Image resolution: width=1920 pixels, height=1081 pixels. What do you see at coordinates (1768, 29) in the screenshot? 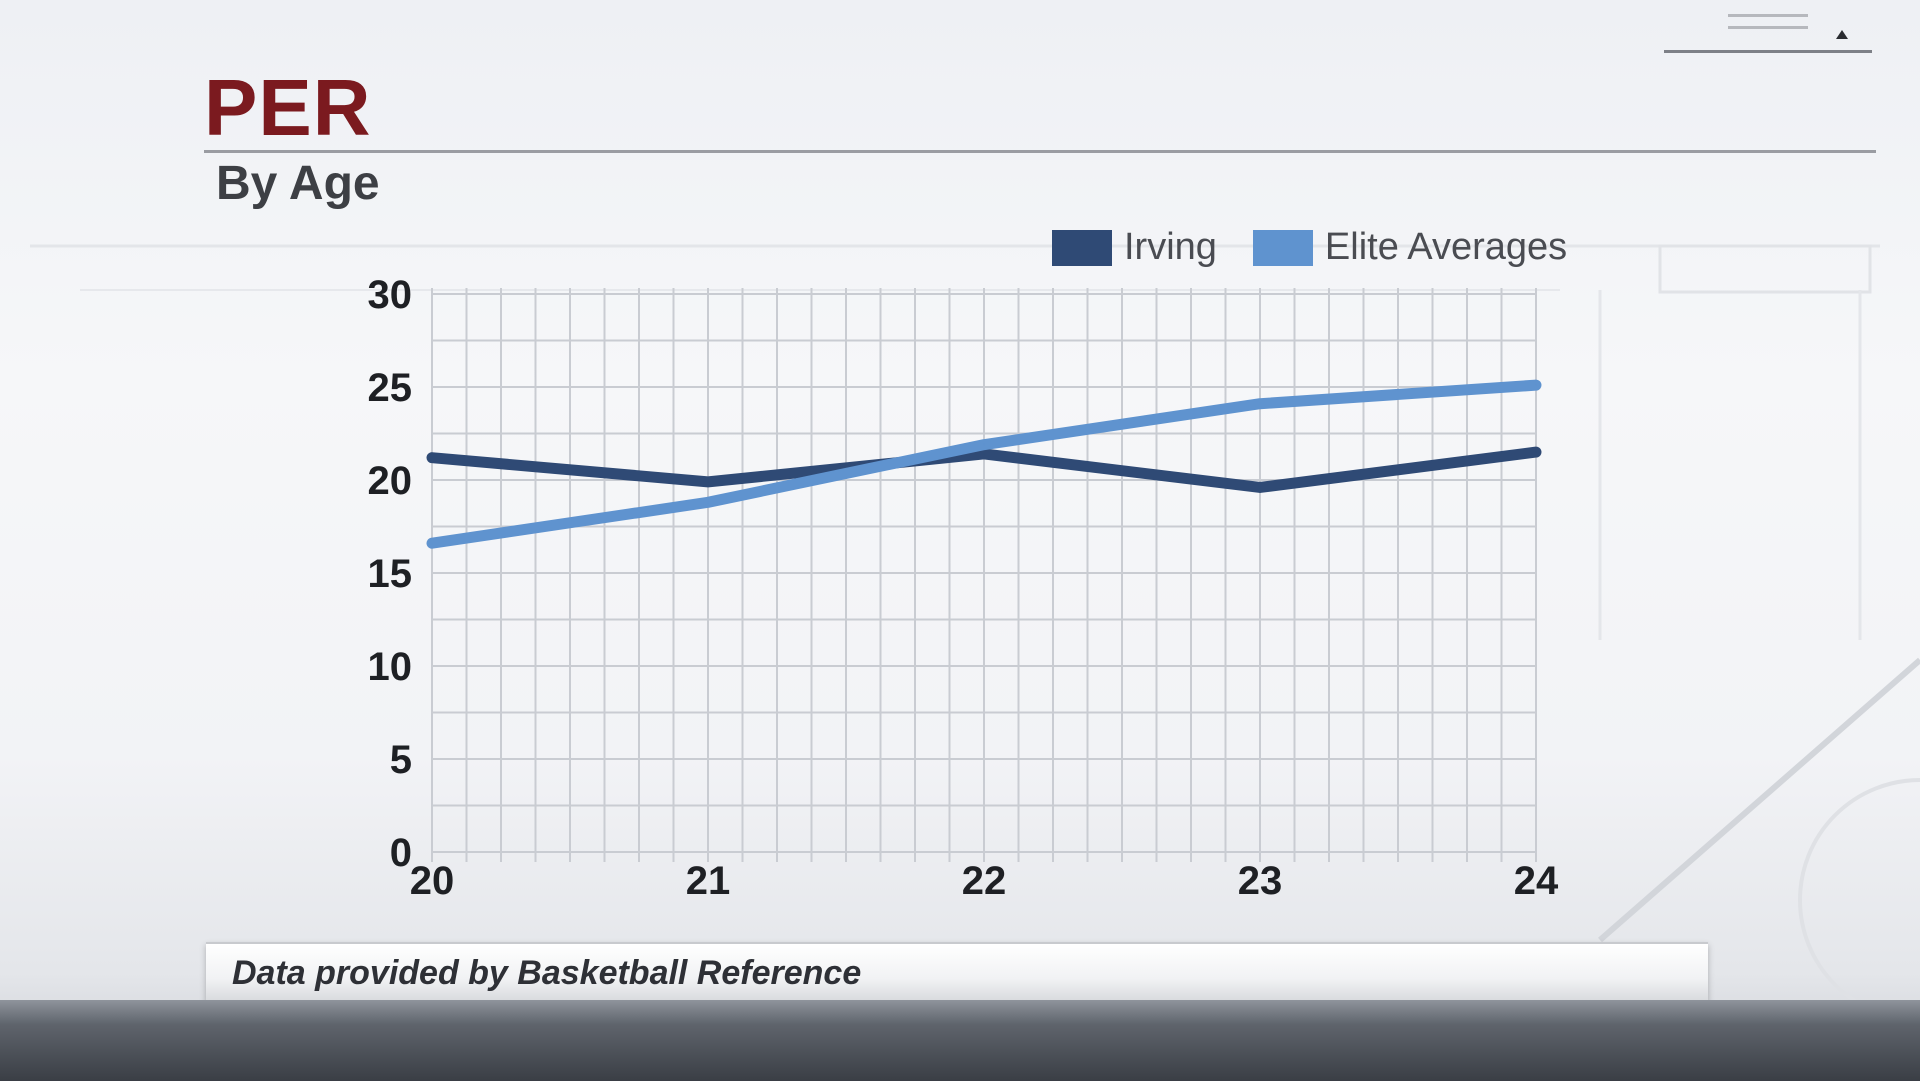
I see `menu-lines-icon` at bounding box center [1768, 29].